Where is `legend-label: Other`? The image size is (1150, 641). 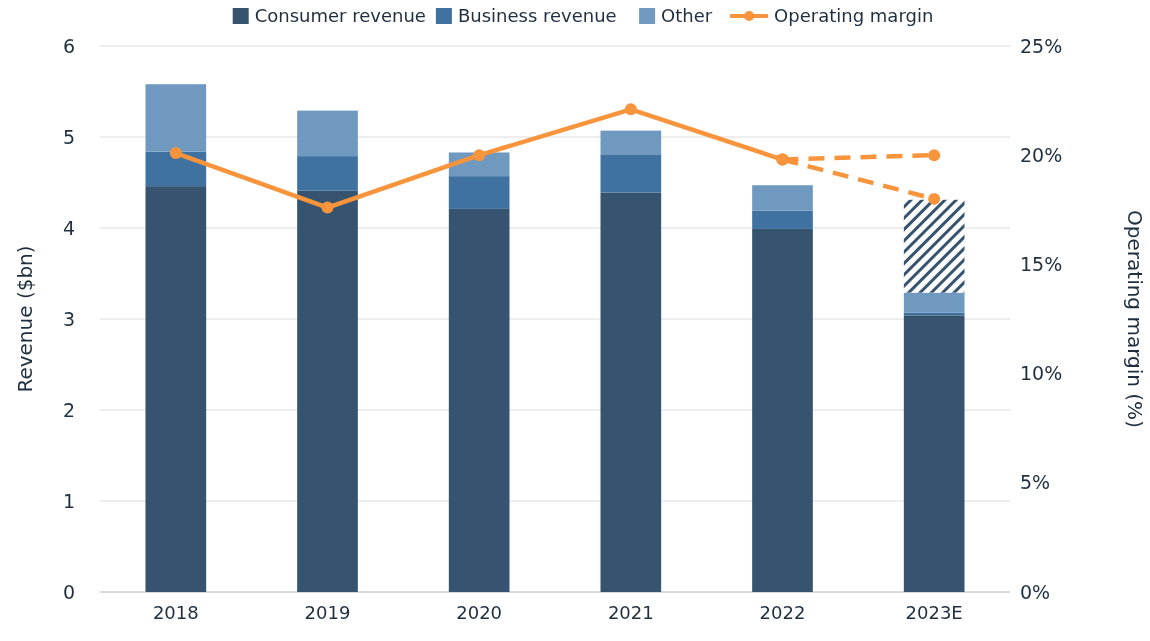 legend-label: Other is located at coordinates (687, 16).